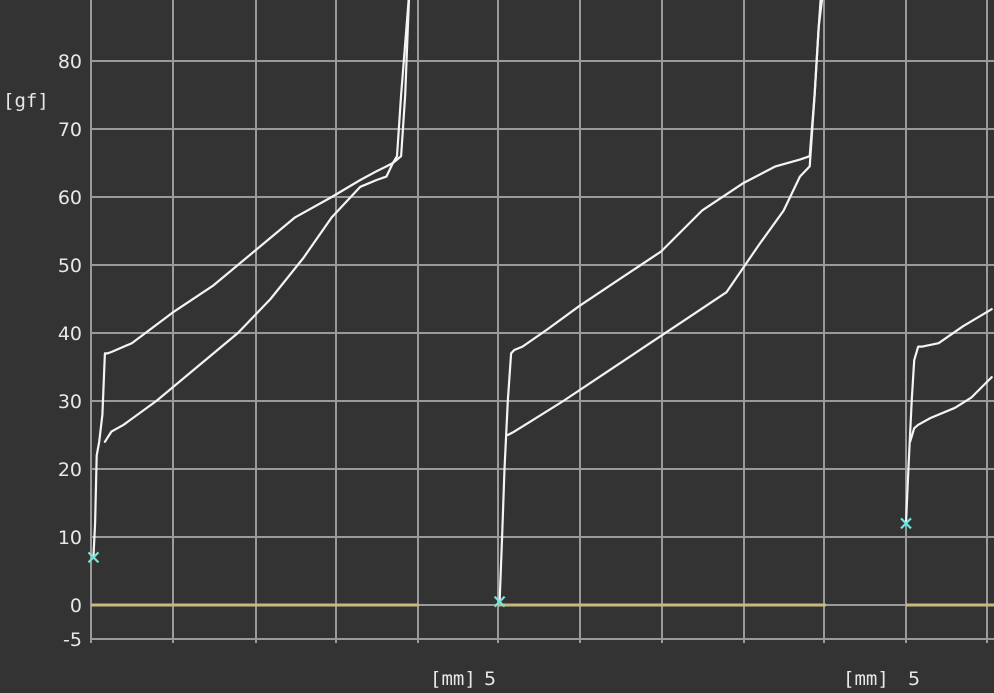 The width and height of the screenshot is (994, 693). Describe the element at coordinates (70, 198) in the screenshot. I see `y-tick-label: 60` at that location.